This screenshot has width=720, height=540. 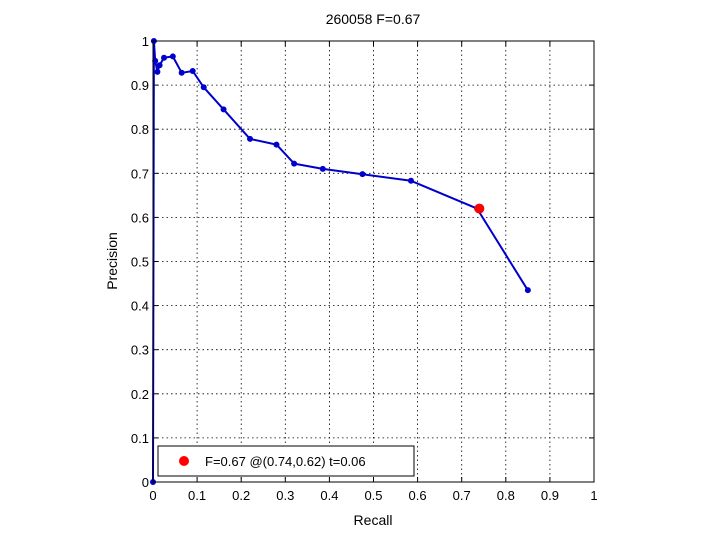 I want to click on y-tick-label: 0.2, so click(x=140, y=394).